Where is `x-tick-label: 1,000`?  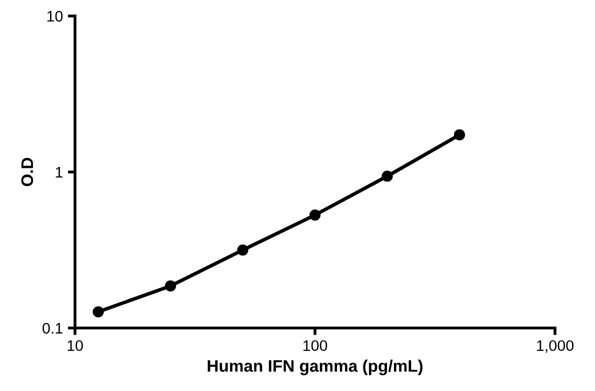
x-tick-label: 1,000 is located at coordinates (555, 346).